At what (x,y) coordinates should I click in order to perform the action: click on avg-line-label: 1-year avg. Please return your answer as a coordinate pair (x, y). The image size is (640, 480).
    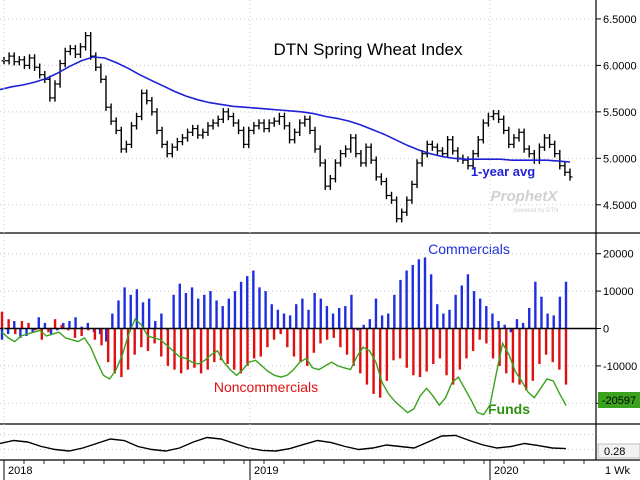
    Looking at the image, I should click on (503, 171).